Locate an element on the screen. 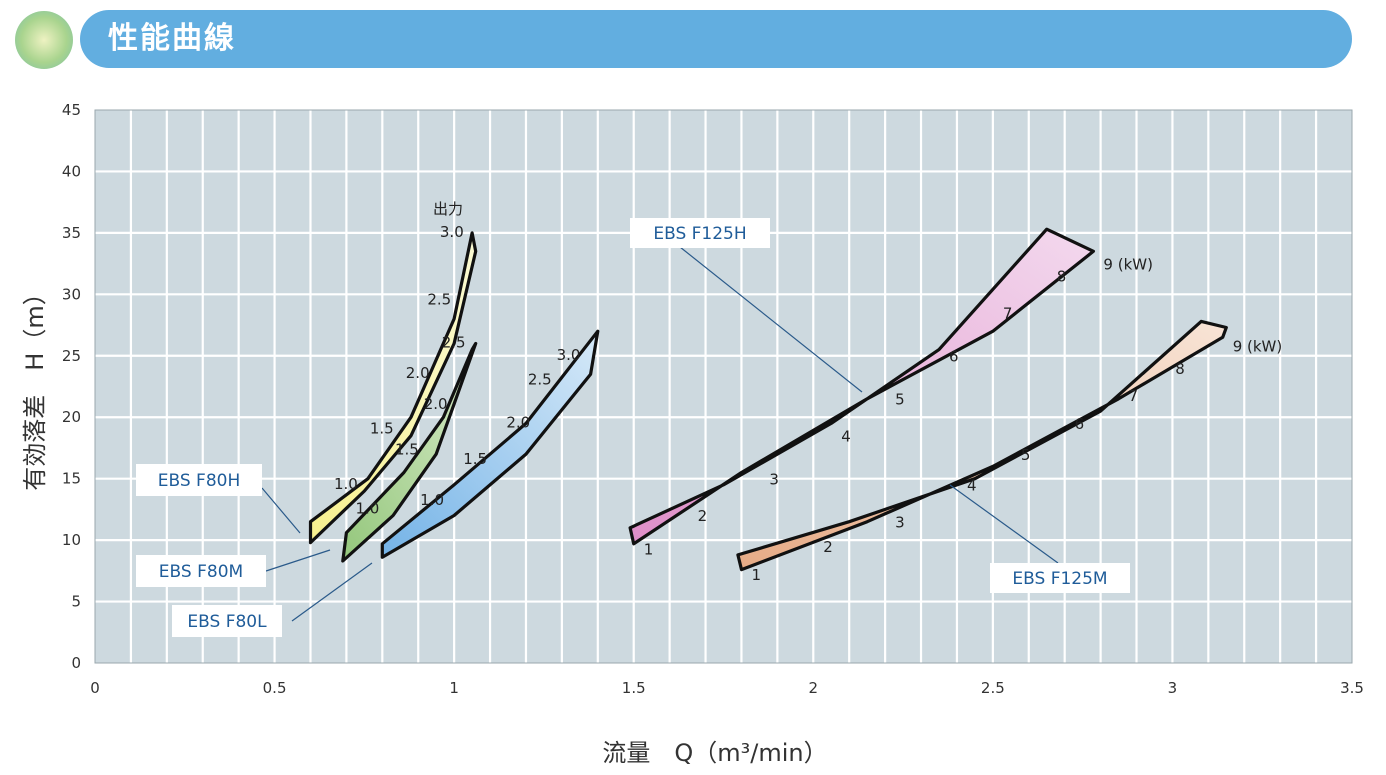 This screenshot has height=775, width=1386. x-axis-label: 流量 Q（m³/min） is located at coordinates (714, 753).